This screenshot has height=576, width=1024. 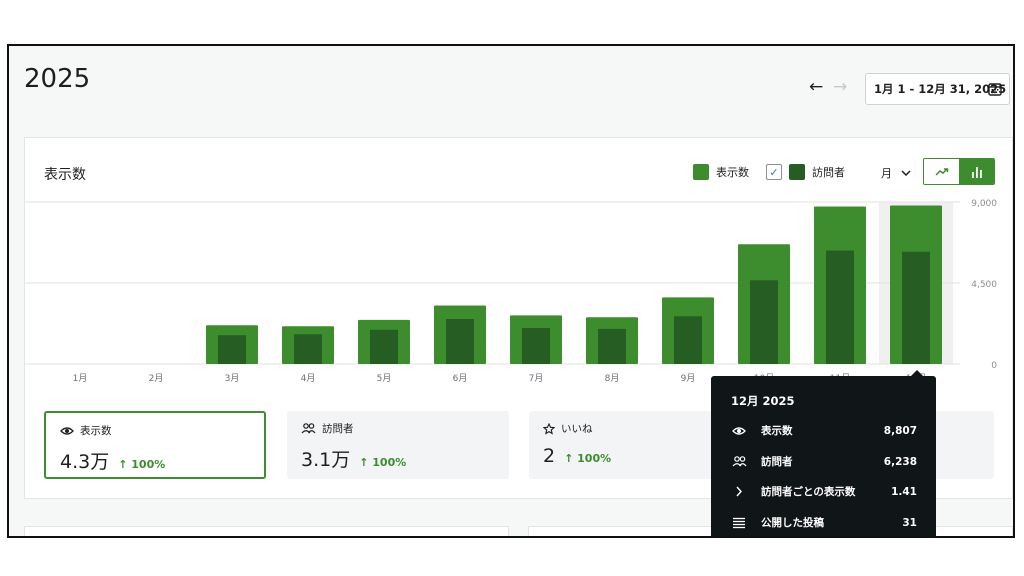 What do you see at coordinates (577, 429) in the screenshot?
I see `stat-likes-label: いいね` at bounding box center [577, 429].